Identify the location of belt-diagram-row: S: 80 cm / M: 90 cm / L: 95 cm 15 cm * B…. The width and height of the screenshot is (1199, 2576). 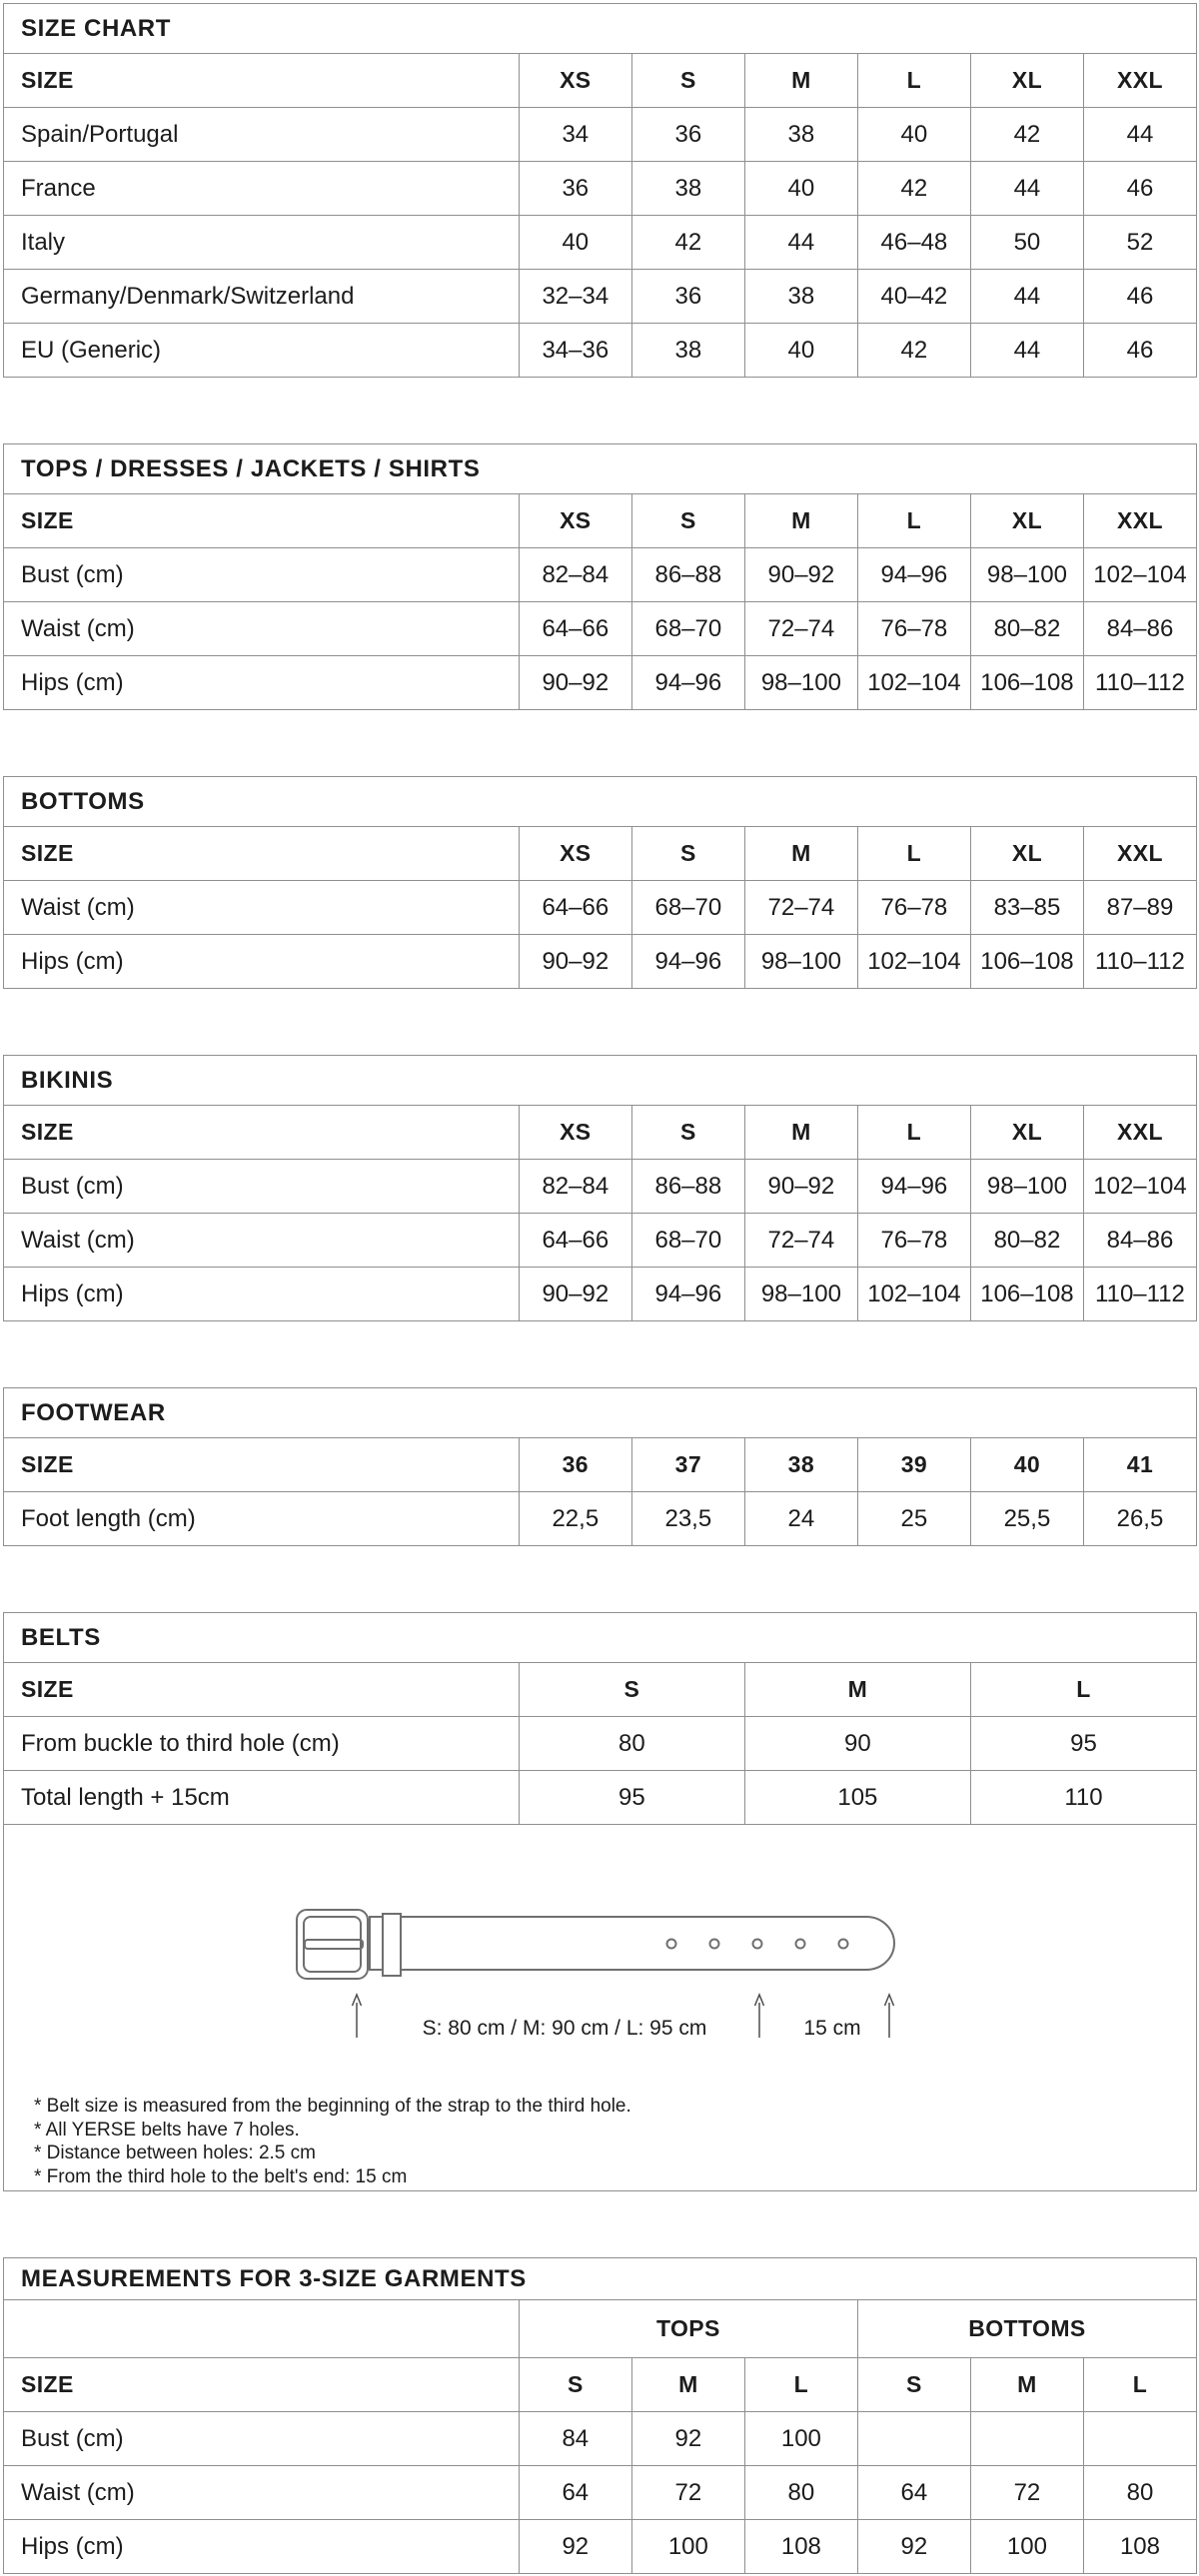
(600, 2008).